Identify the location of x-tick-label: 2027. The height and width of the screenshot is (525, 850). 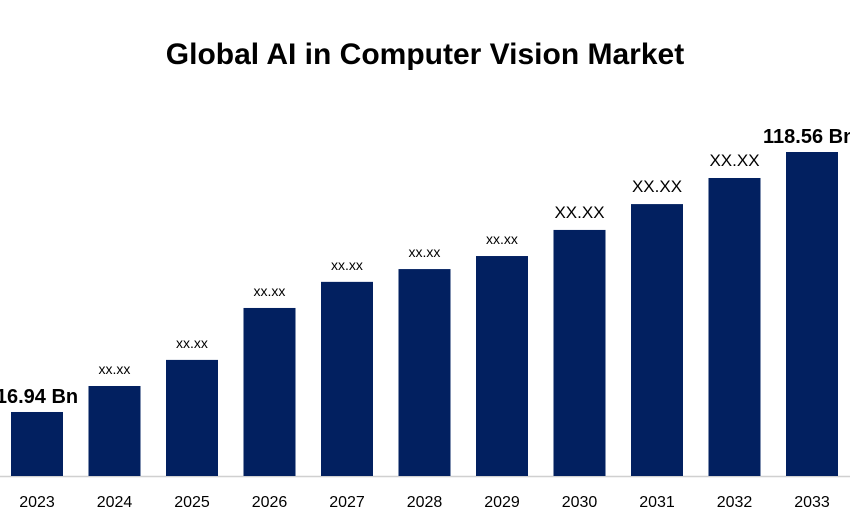
(347, 502).